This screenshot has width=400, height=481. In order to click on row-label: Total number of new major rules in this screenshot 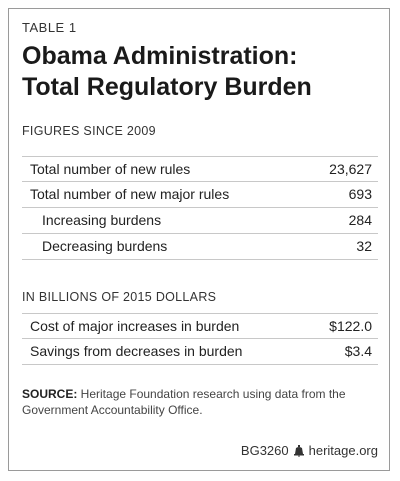, I will do `click(130, 194)`.